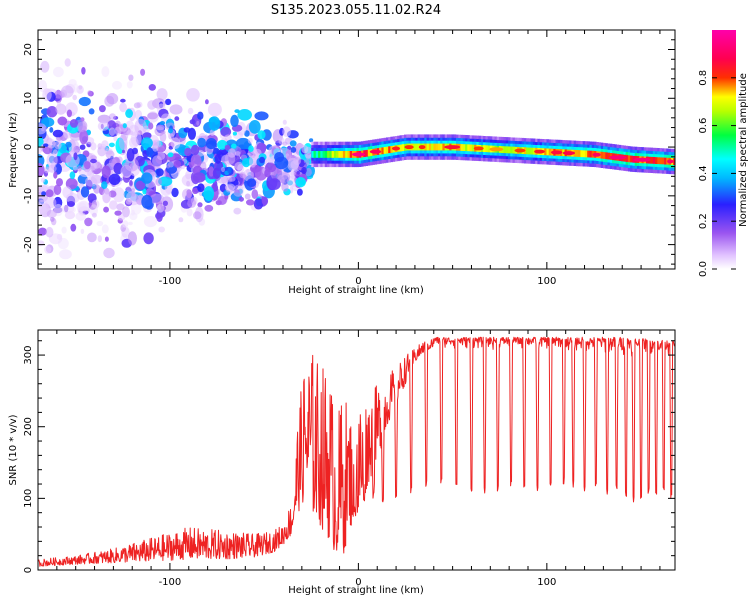 This screenshot has width=750, height=600. What do you see at coordinates (546, 281) in the screenshot?
I see `spectrogram-xtick-label: 100` at bounding box center [546, 281].